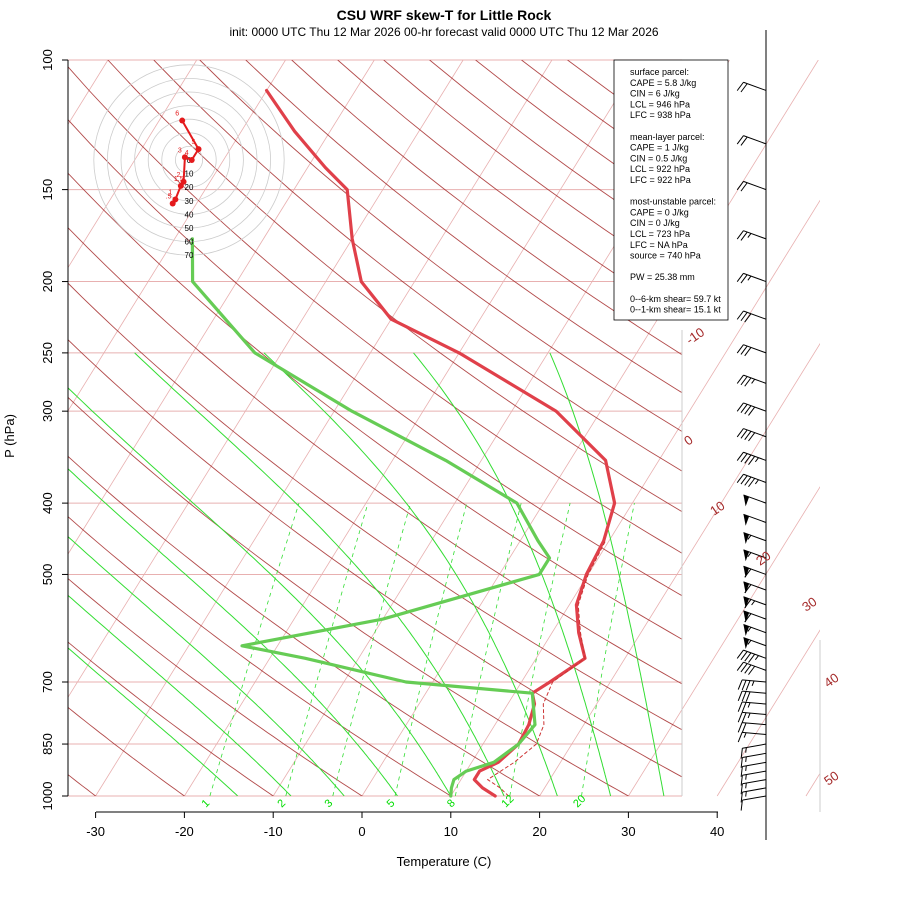 The height and width of the screenshot is (900, 900). I want to click on pressure-tick-label: 150, so click(47, 190).